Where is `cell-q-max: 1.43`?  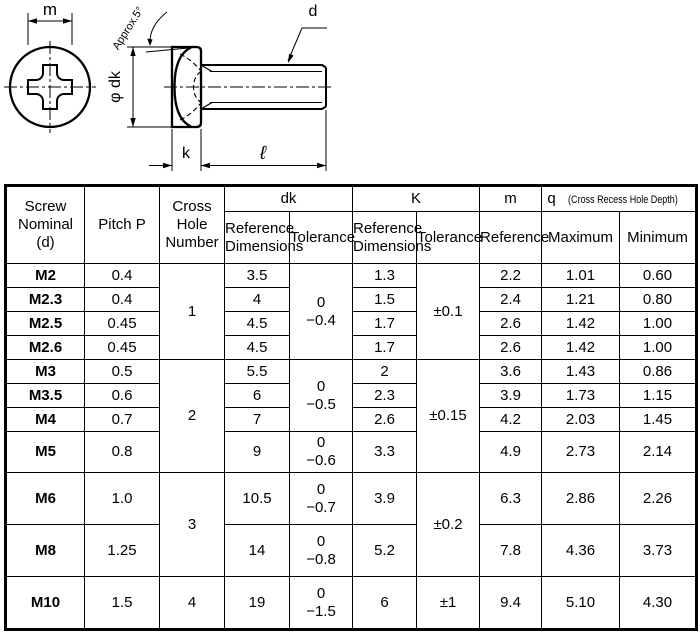 cell-q-max: 1.43 is located at coordinates (581, 371).